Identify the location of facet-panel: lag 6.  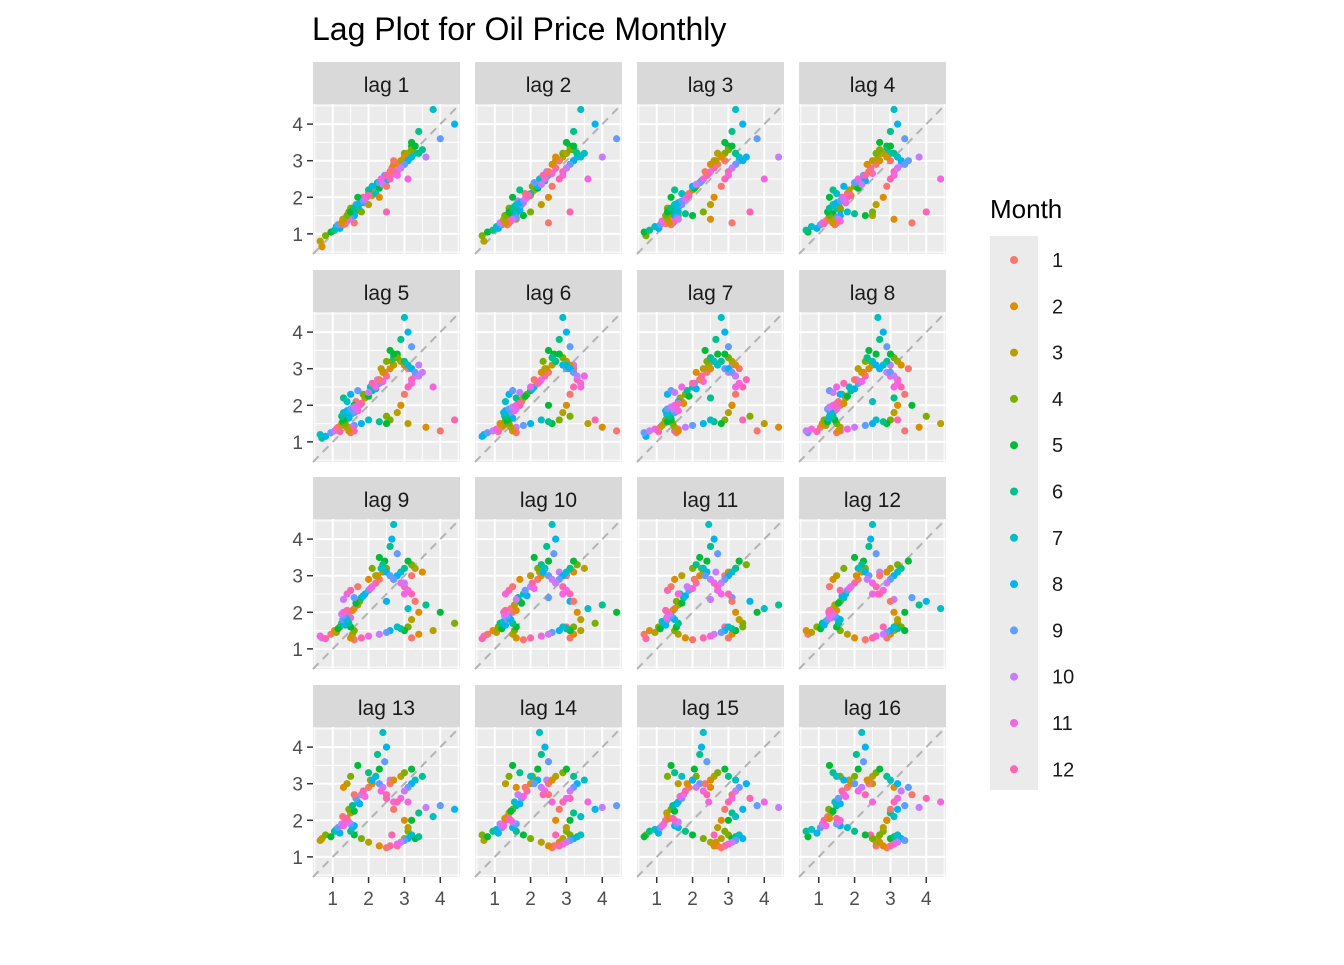
(548, 366).